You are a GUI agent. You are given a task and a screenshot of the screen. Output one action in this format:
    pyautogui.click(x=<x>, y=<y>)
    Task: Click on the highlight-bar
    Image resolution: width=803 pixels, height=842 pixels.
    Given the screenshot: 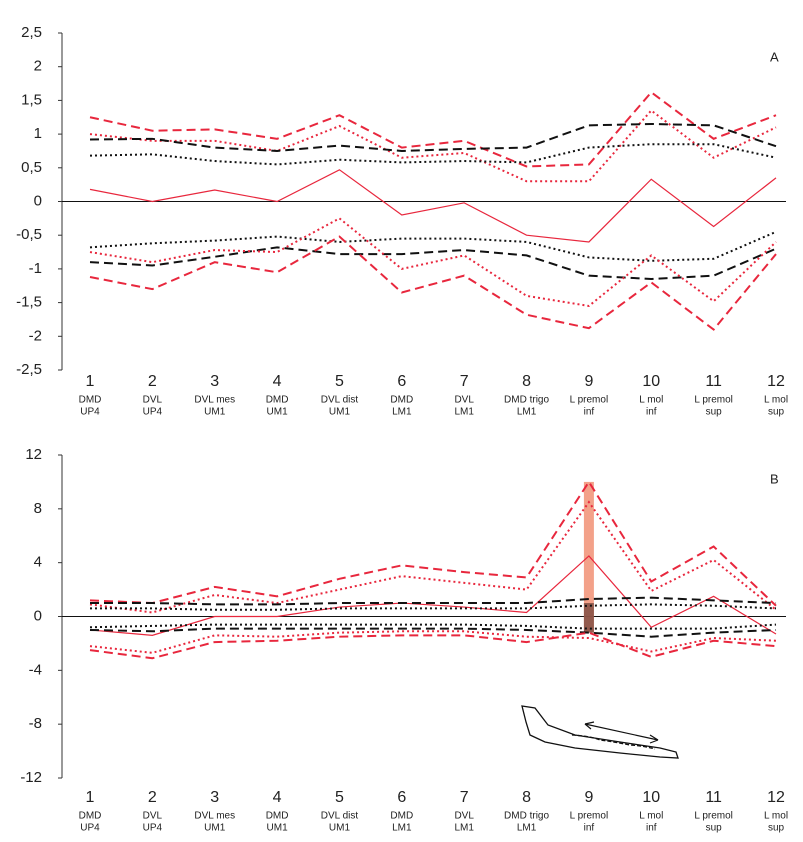 What is the action you would take?
    pyautogui.click(x=588, y=557)
    